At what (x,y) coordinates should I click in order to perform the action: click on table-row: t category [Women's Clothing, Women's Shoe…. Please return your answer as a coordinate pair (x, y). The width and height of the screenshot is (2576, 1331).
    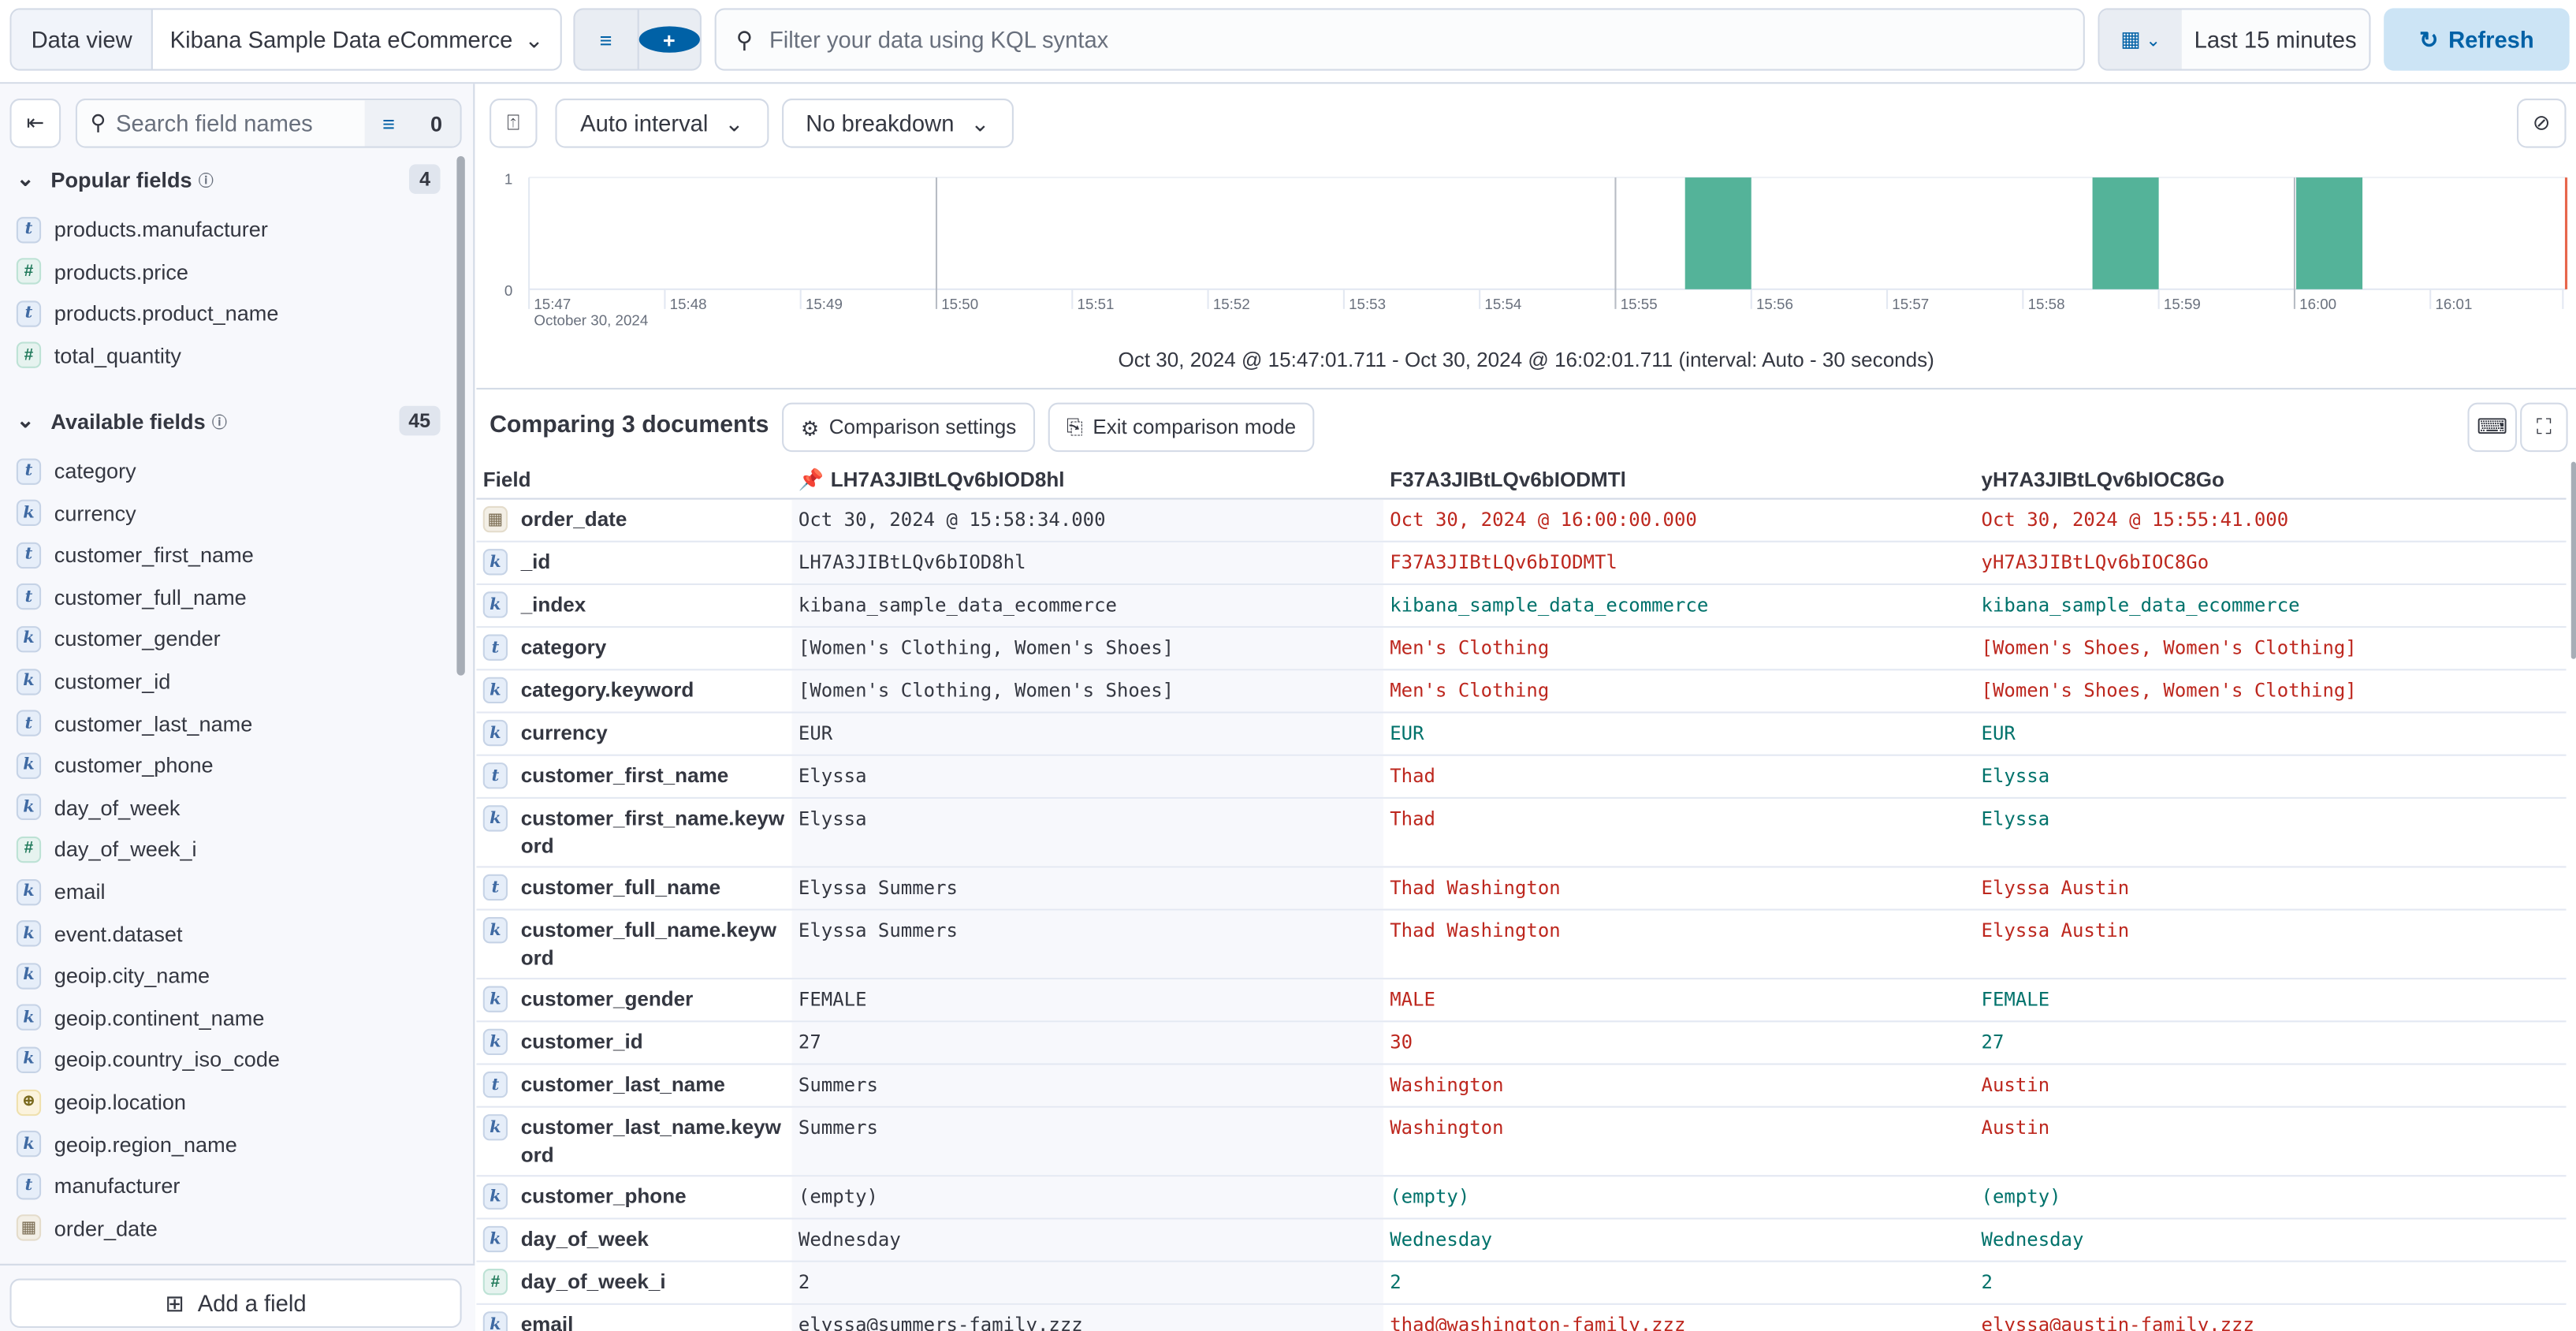
    Looking at the image, I should click on (1521, 649).